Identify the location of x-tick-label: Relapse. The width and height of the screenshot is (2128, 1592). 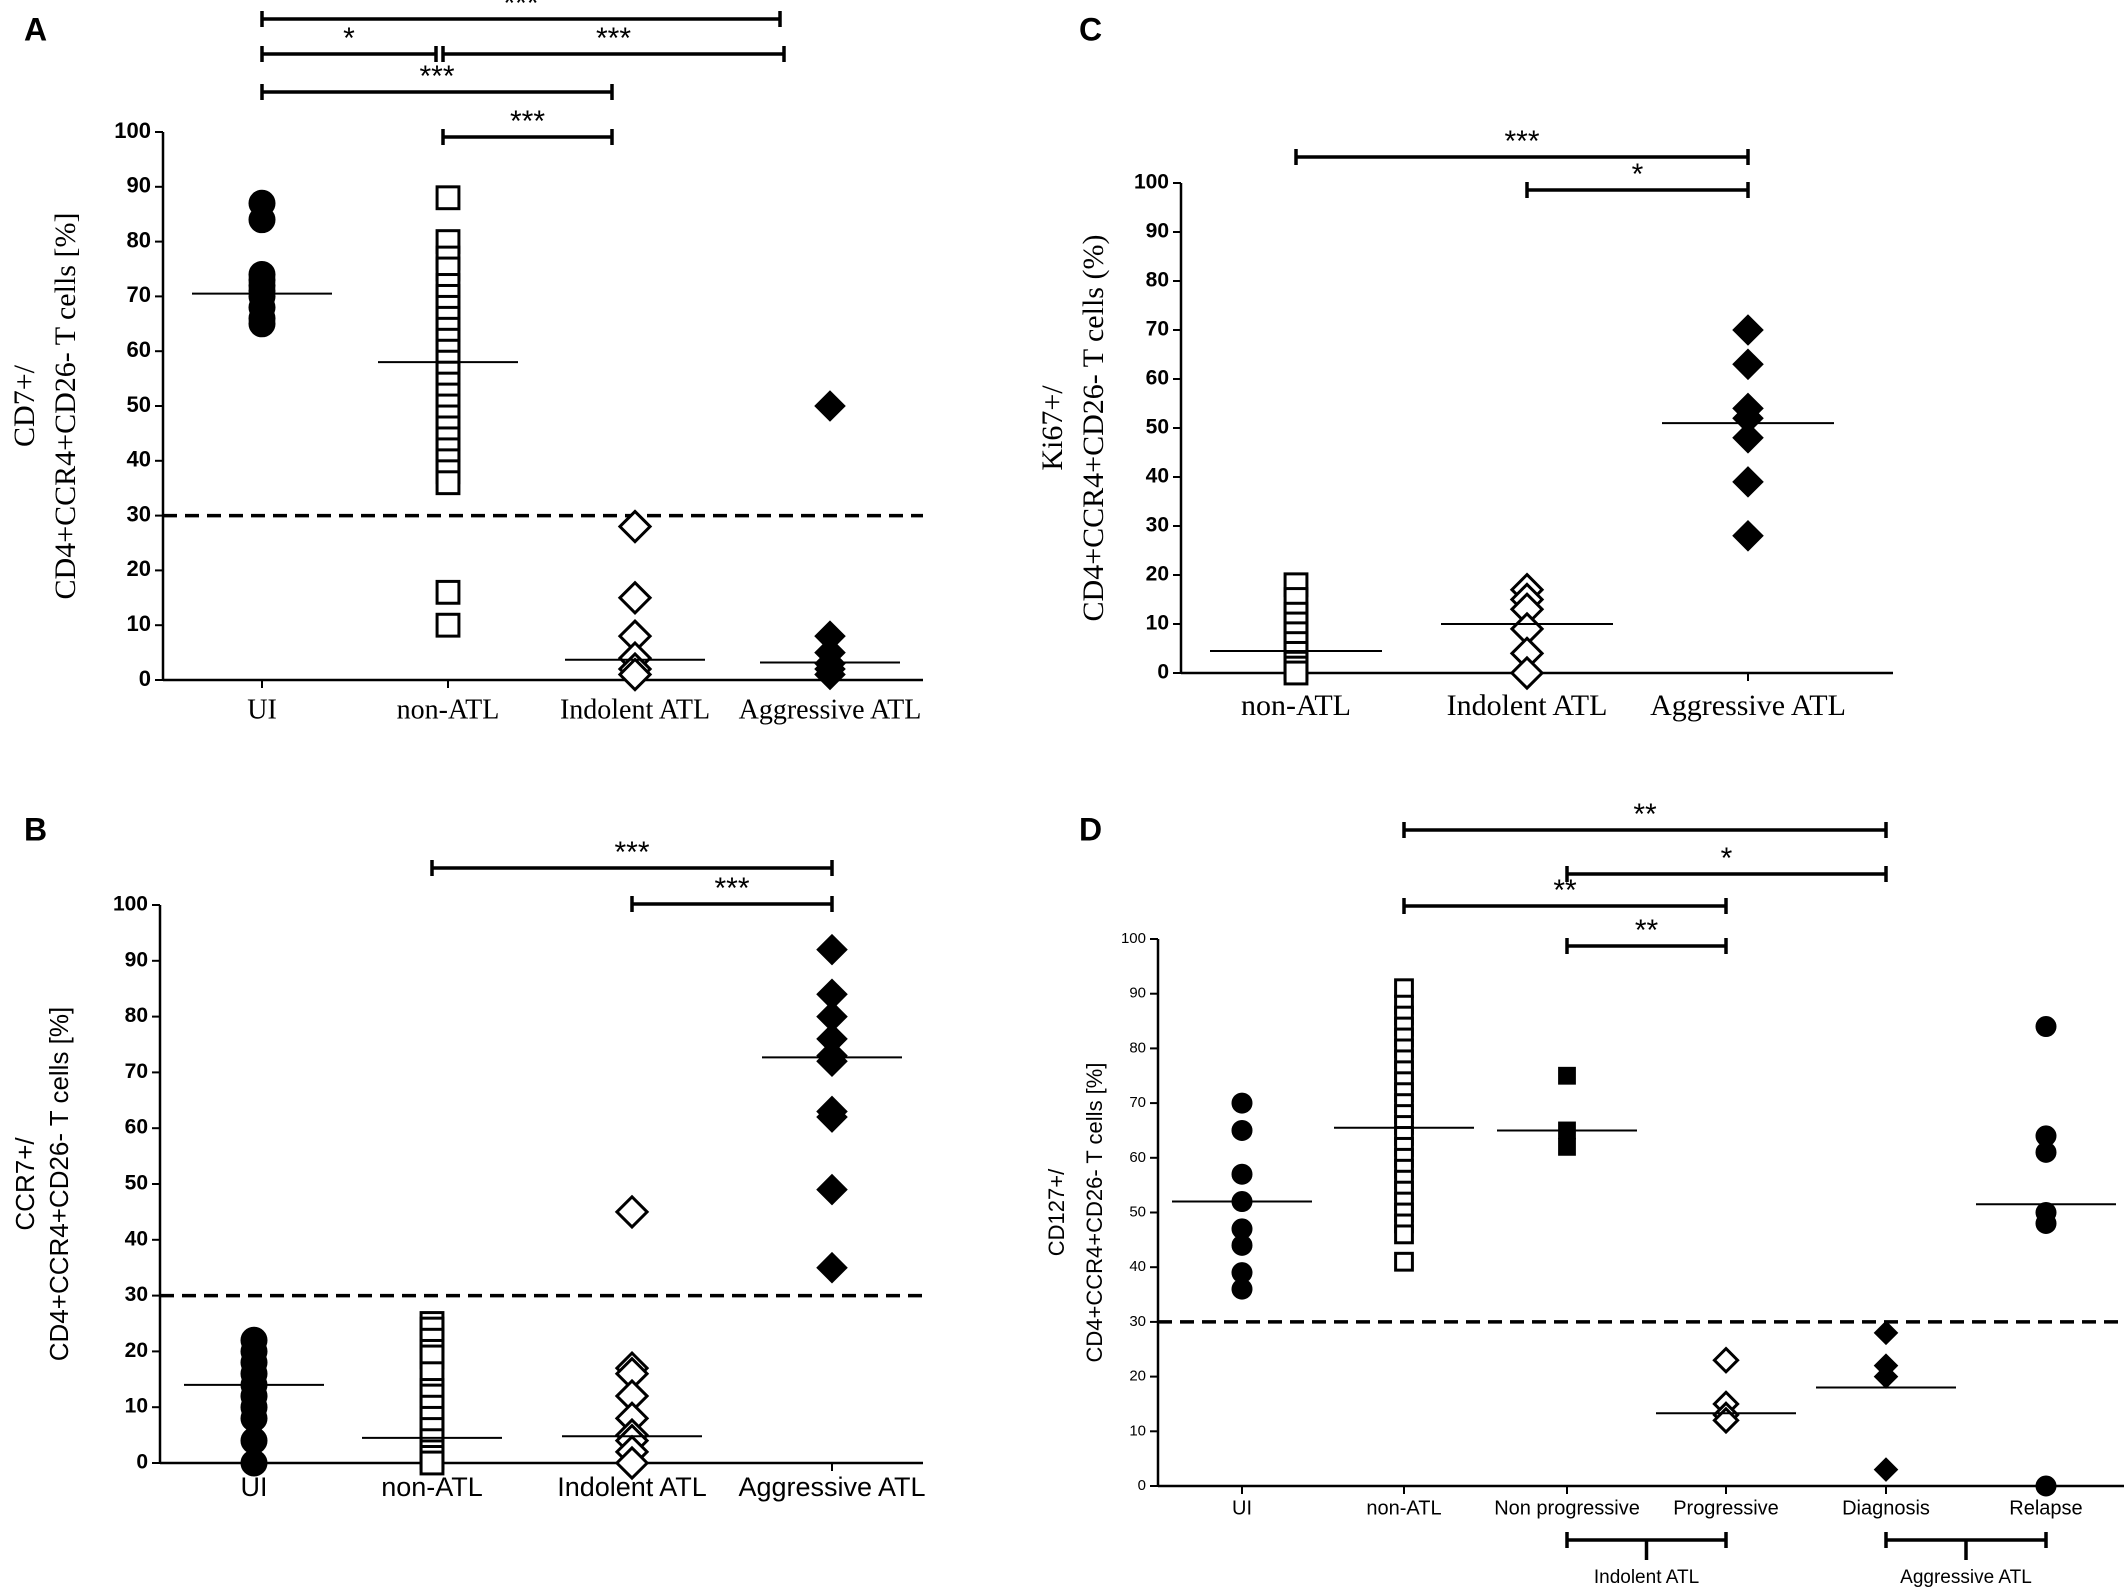
(2045, 1508).